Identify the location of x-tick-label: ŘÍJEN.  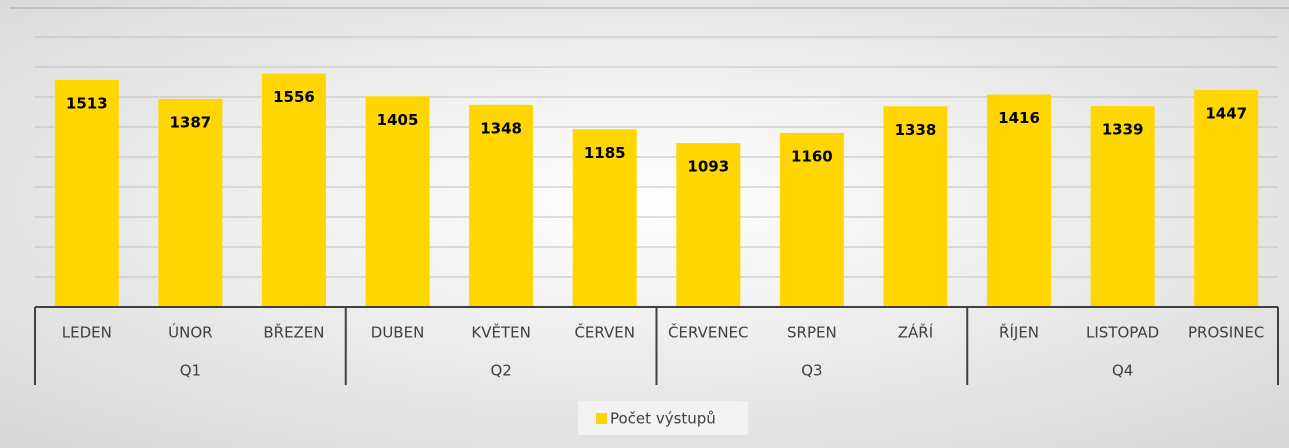
(1019, 332).